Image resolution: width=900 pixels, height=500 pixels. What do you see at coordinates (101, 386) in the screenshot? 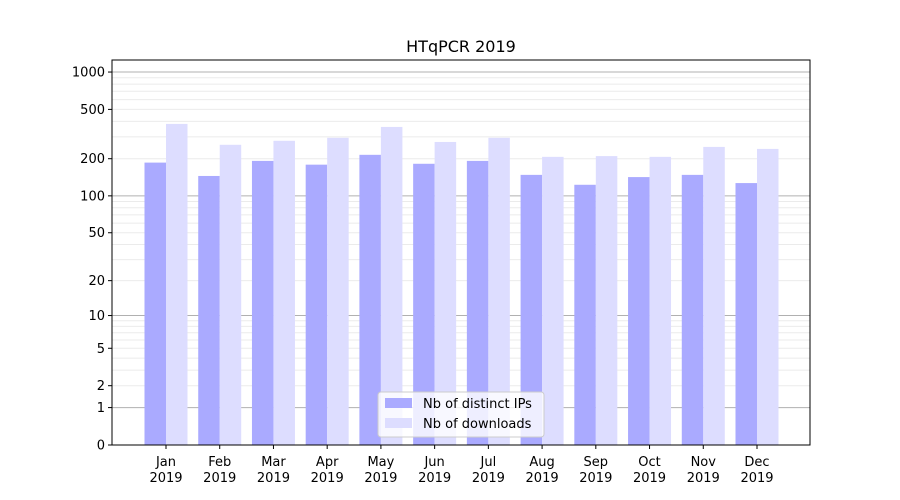
I see `y-tick-label: 2` at bounding box center [101, 386].